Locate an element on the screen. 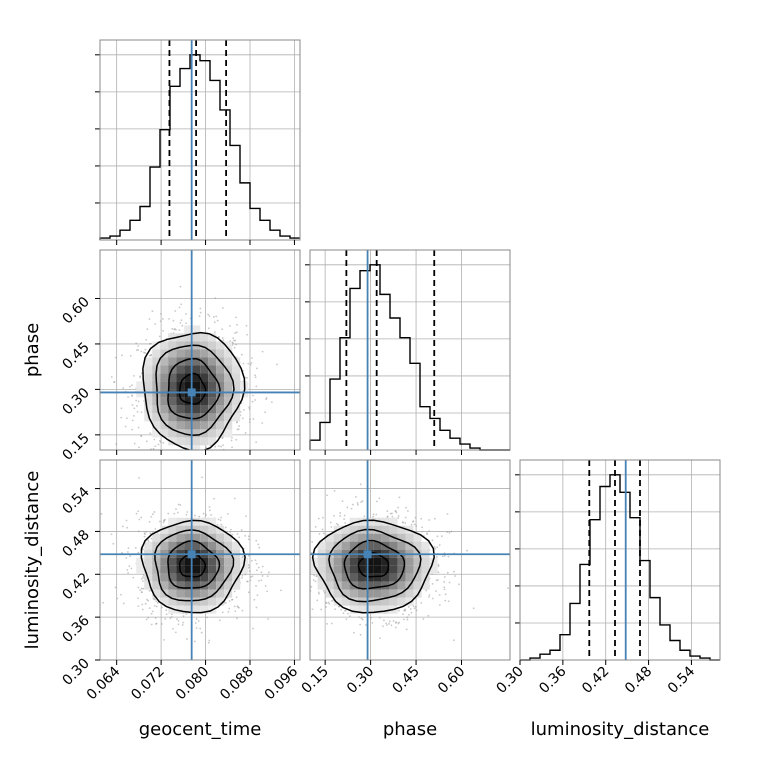 The height and width of the screenshot is (760, 760). panel-content is located at coordinates (200, 361).